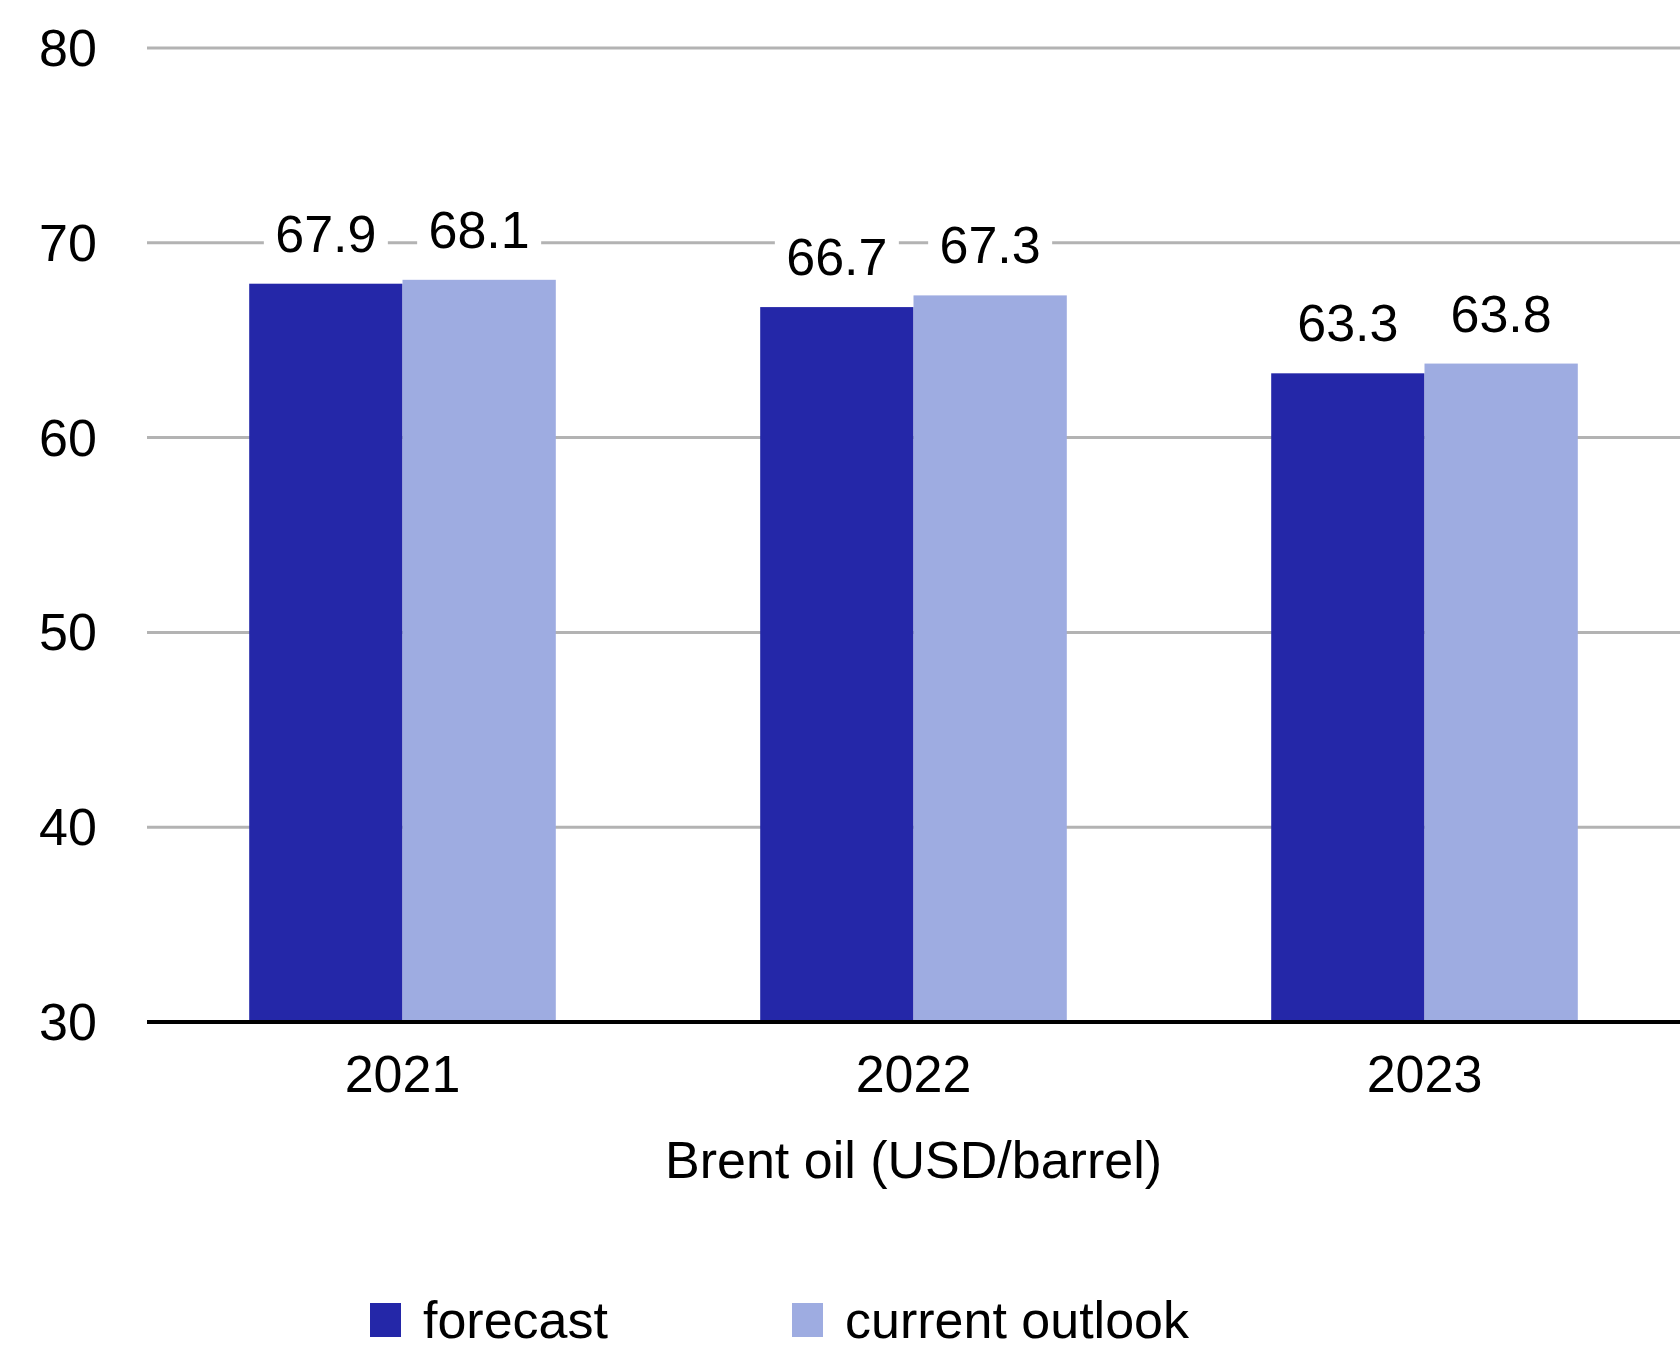  What do you see at coordinates (402, 1074) in the screenshot?
I see `x-tick-label: 2021` at bounding box center [402, 1074].